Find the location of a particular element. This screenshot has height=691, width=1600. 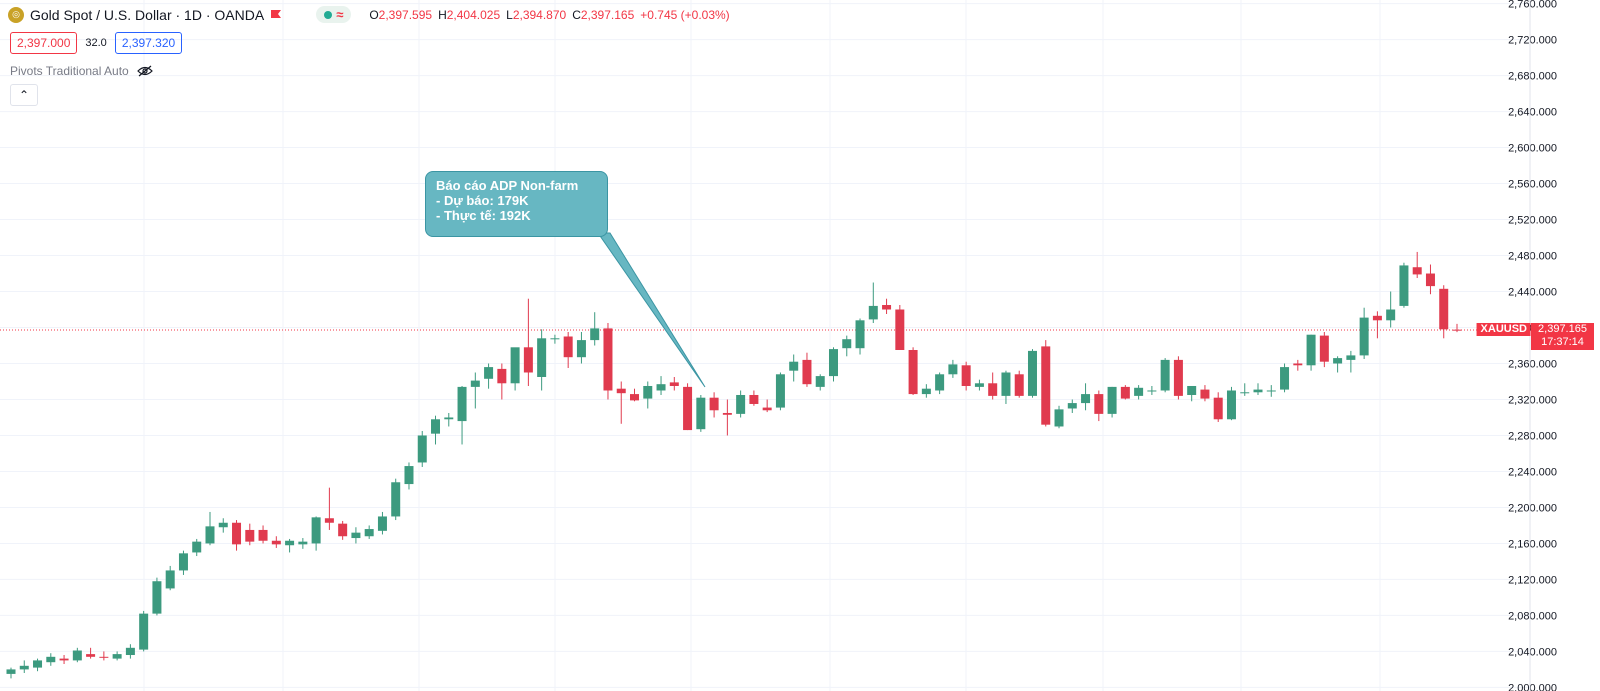

spread-value: 32.0 is located at coordinates (96, 43).